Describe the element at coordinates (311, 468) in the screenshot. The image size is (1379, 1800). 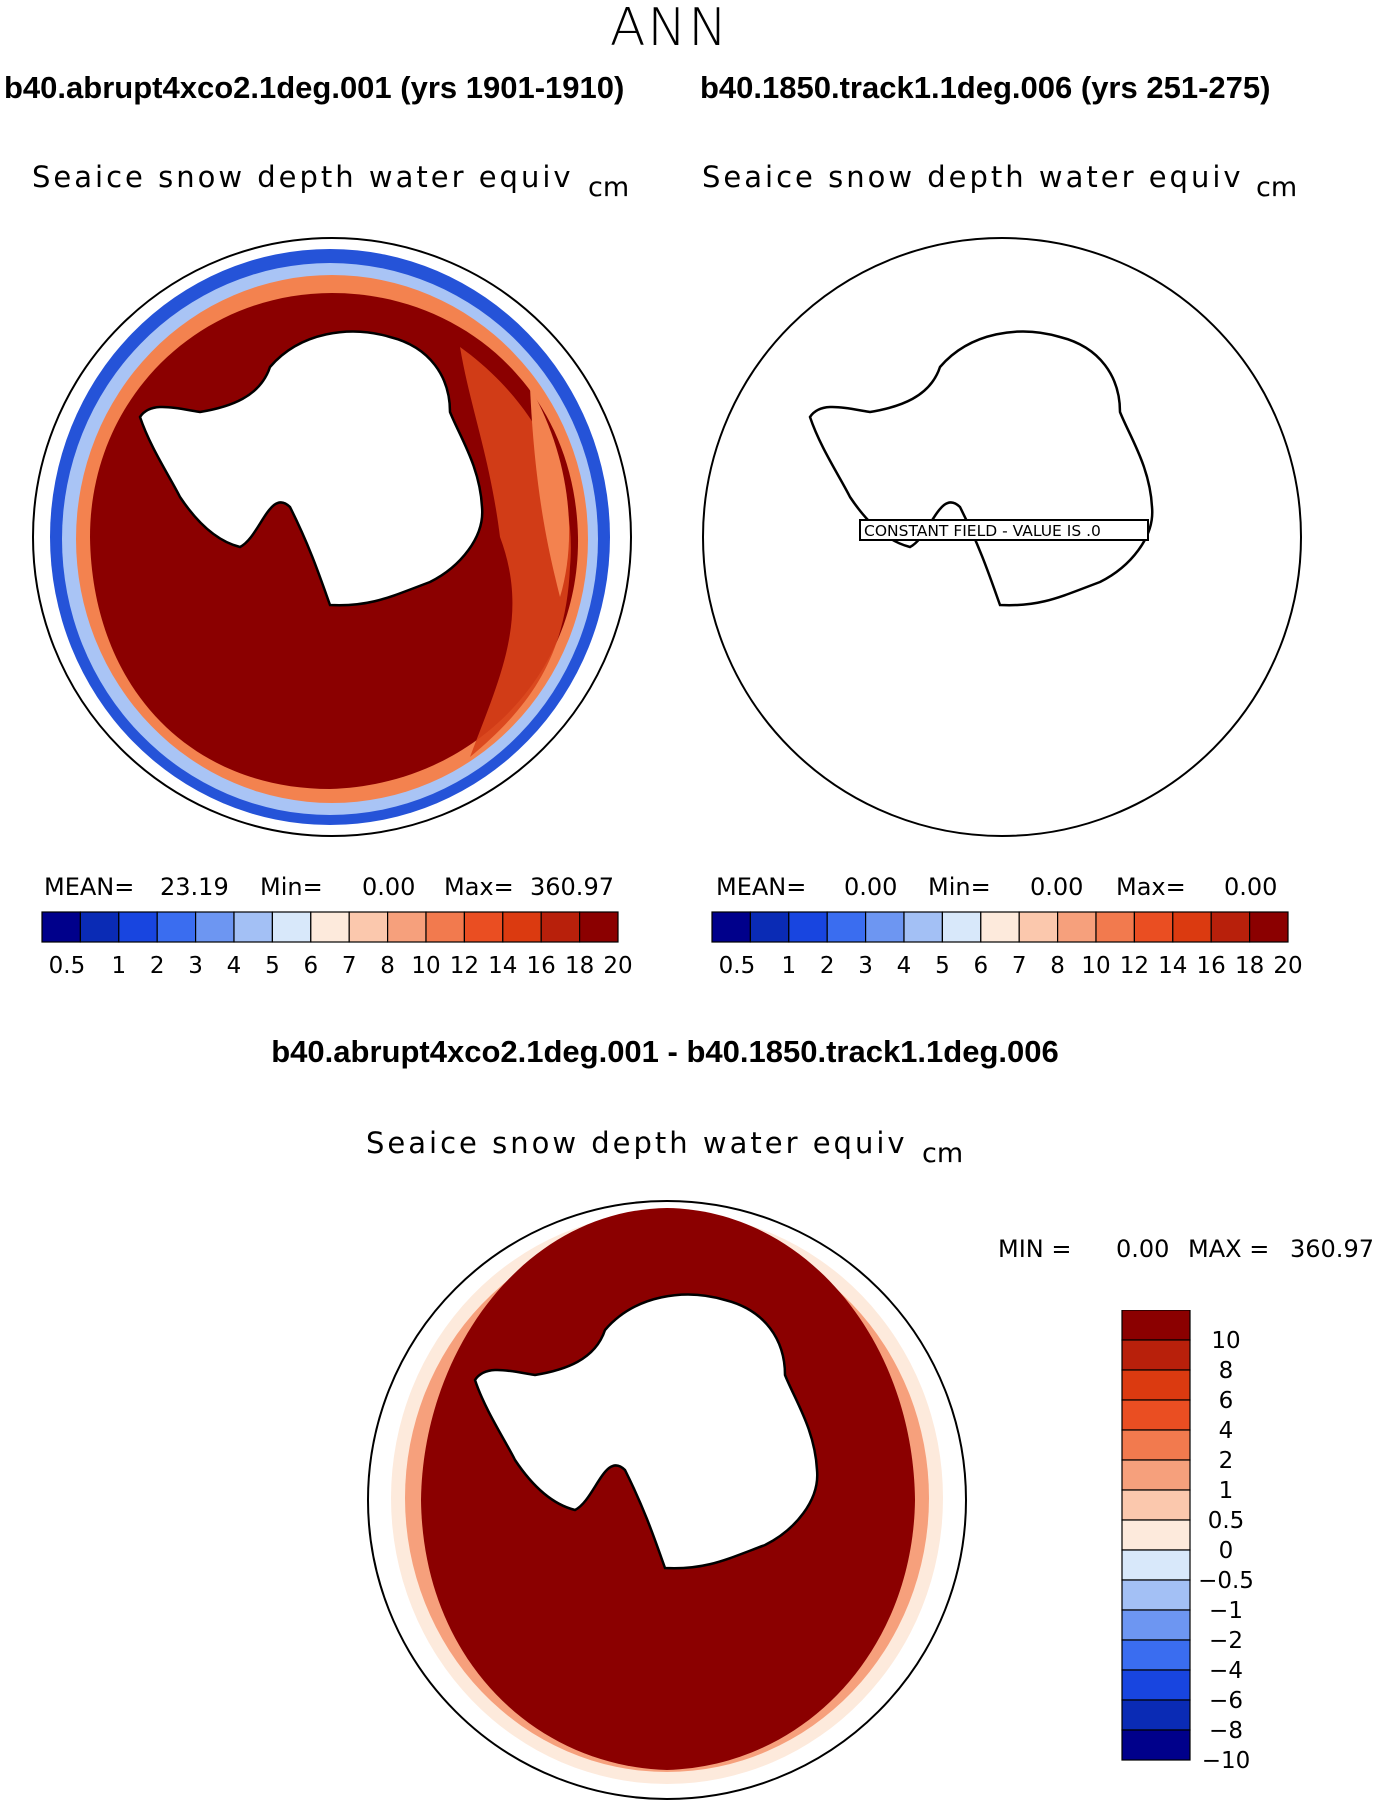
I see `panel1-antarctica` at that location.